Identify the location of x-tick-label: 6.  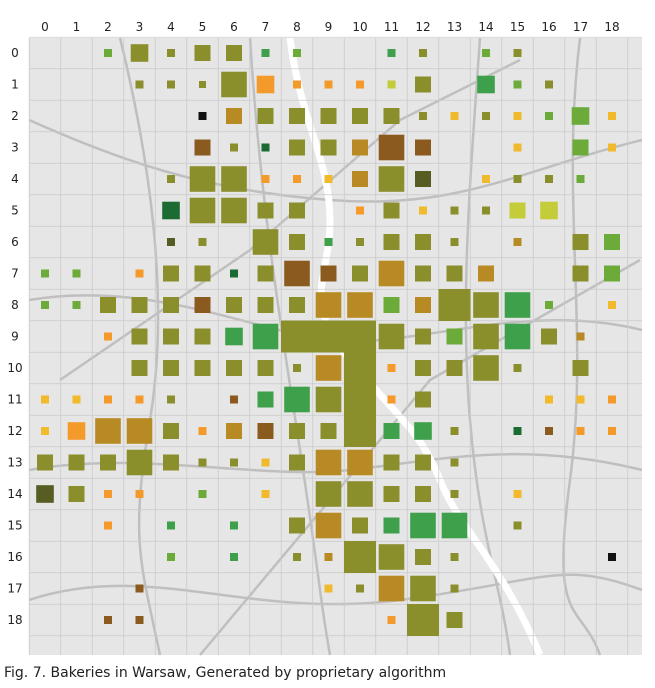
(234, 27).